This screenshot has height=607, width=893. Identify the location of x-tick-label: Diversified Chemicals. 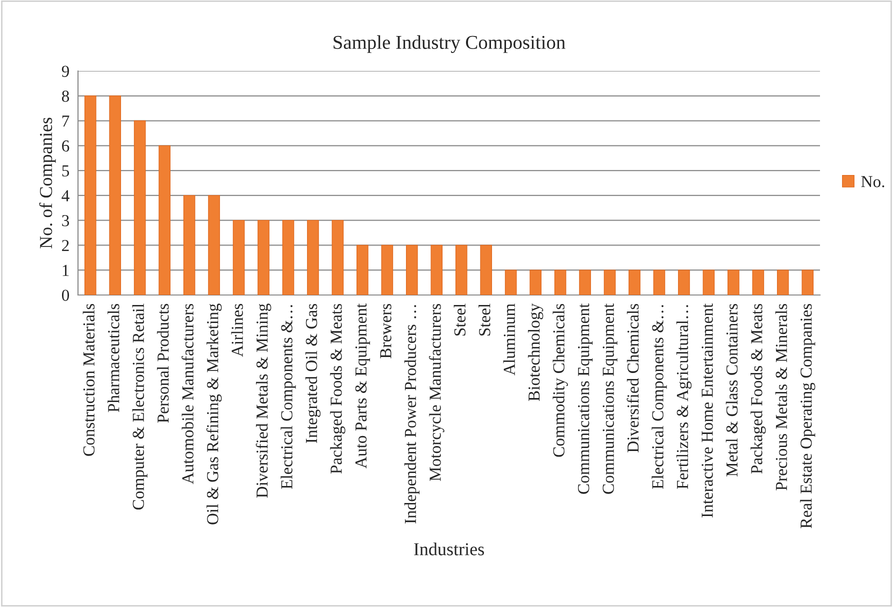
(632, 378).